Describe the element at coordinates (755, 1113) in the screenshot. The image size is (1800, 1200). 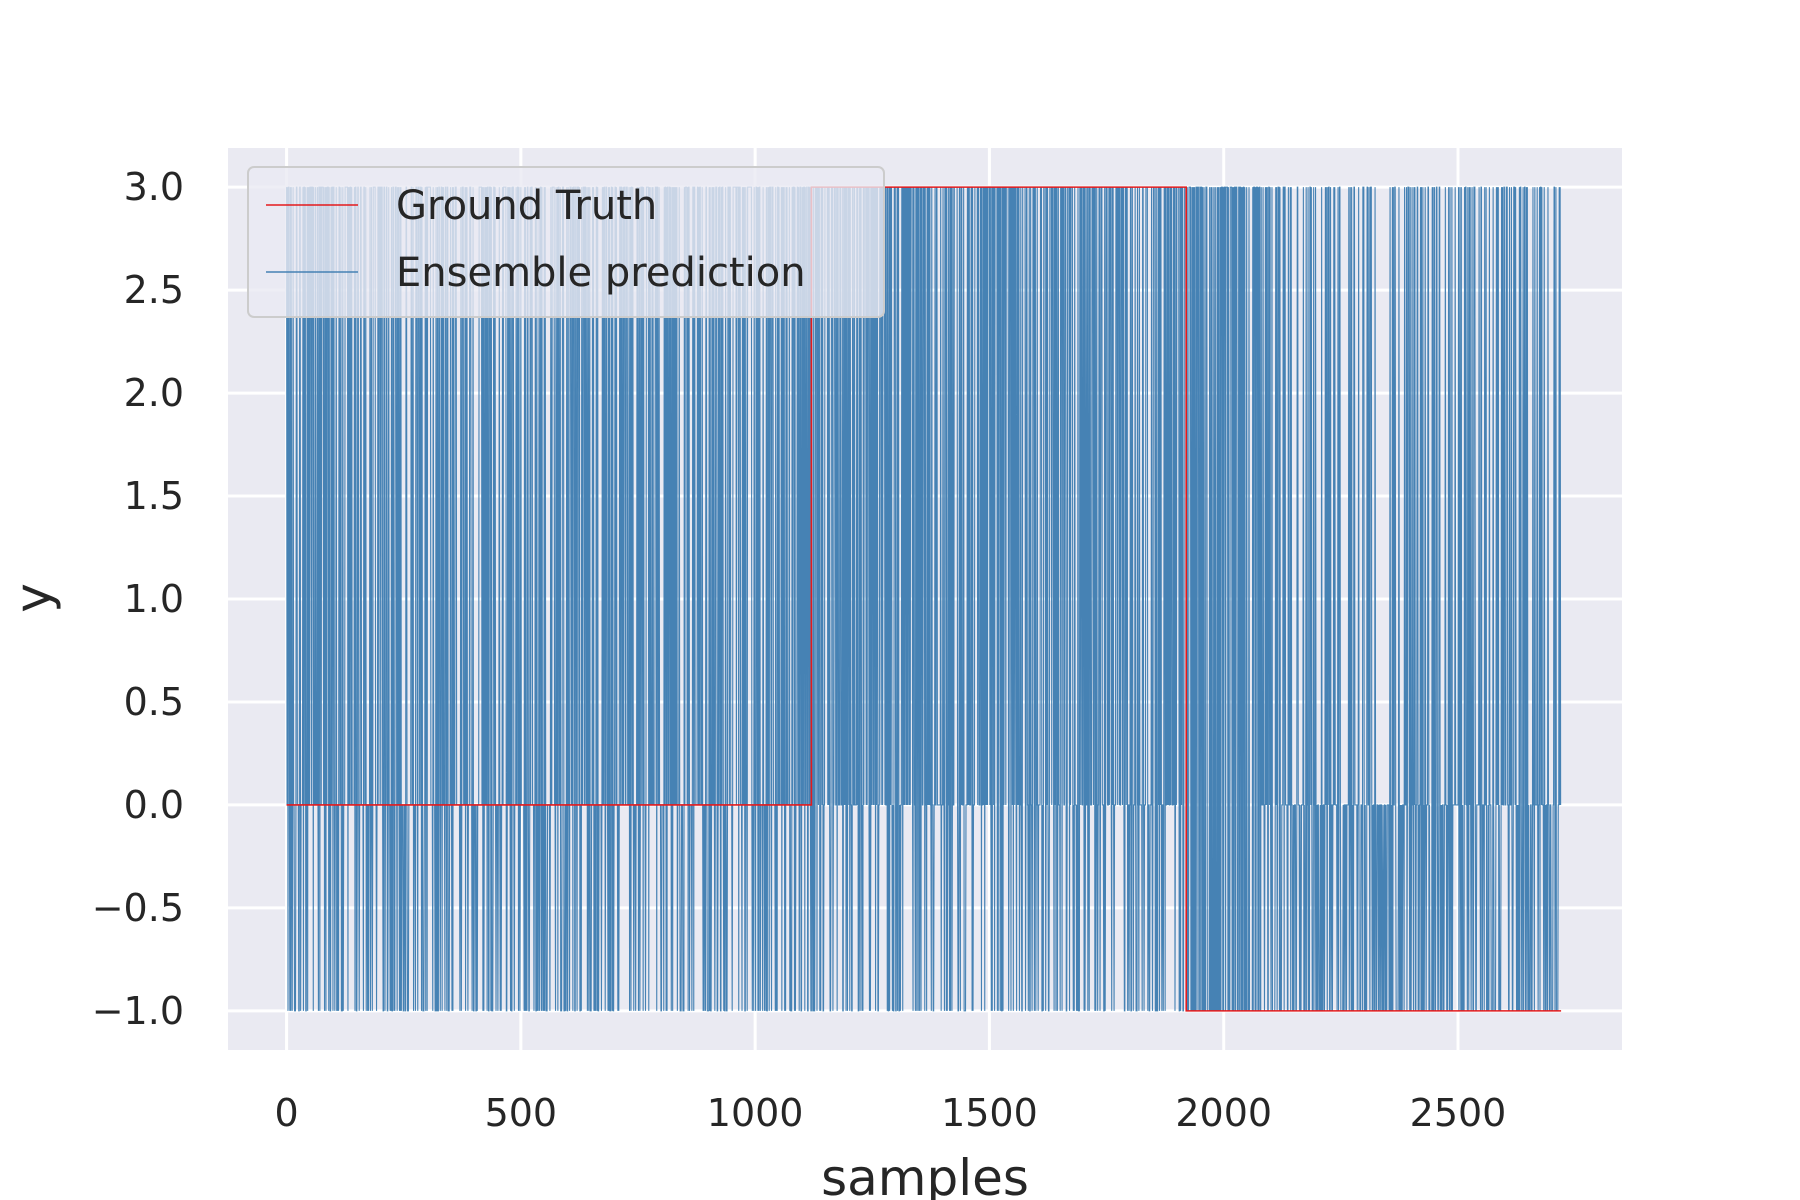
I see `x-tick-label: 1000` at that location.